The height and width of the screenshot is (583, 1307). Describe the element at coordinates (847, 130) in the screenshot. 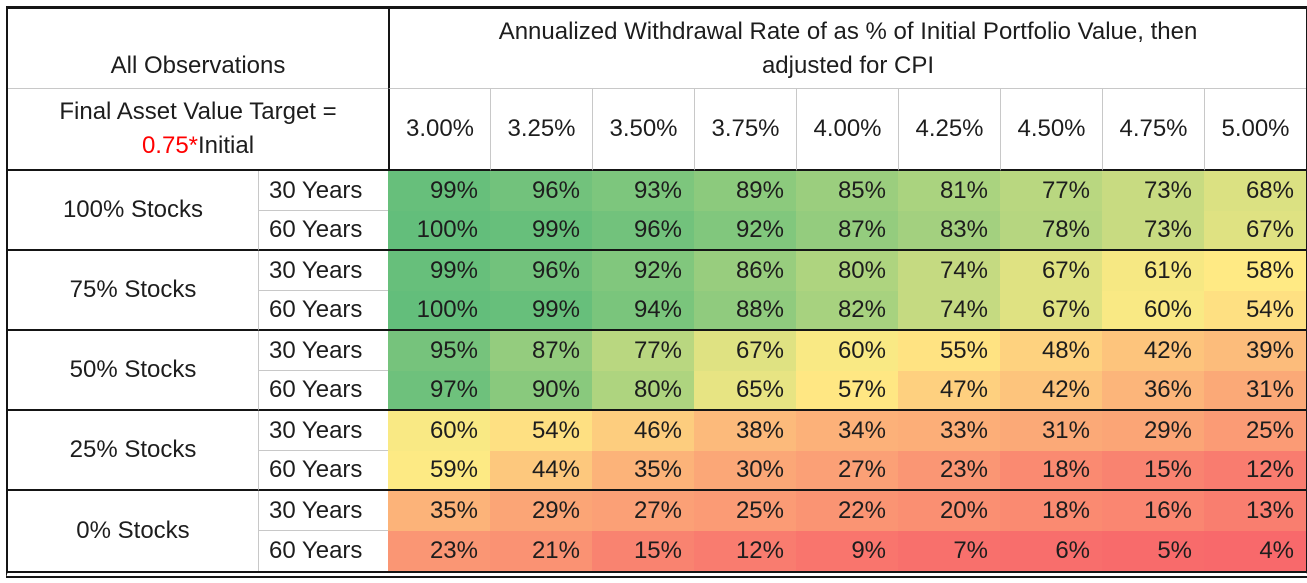

I see `column-header: 4.00%` at that location.